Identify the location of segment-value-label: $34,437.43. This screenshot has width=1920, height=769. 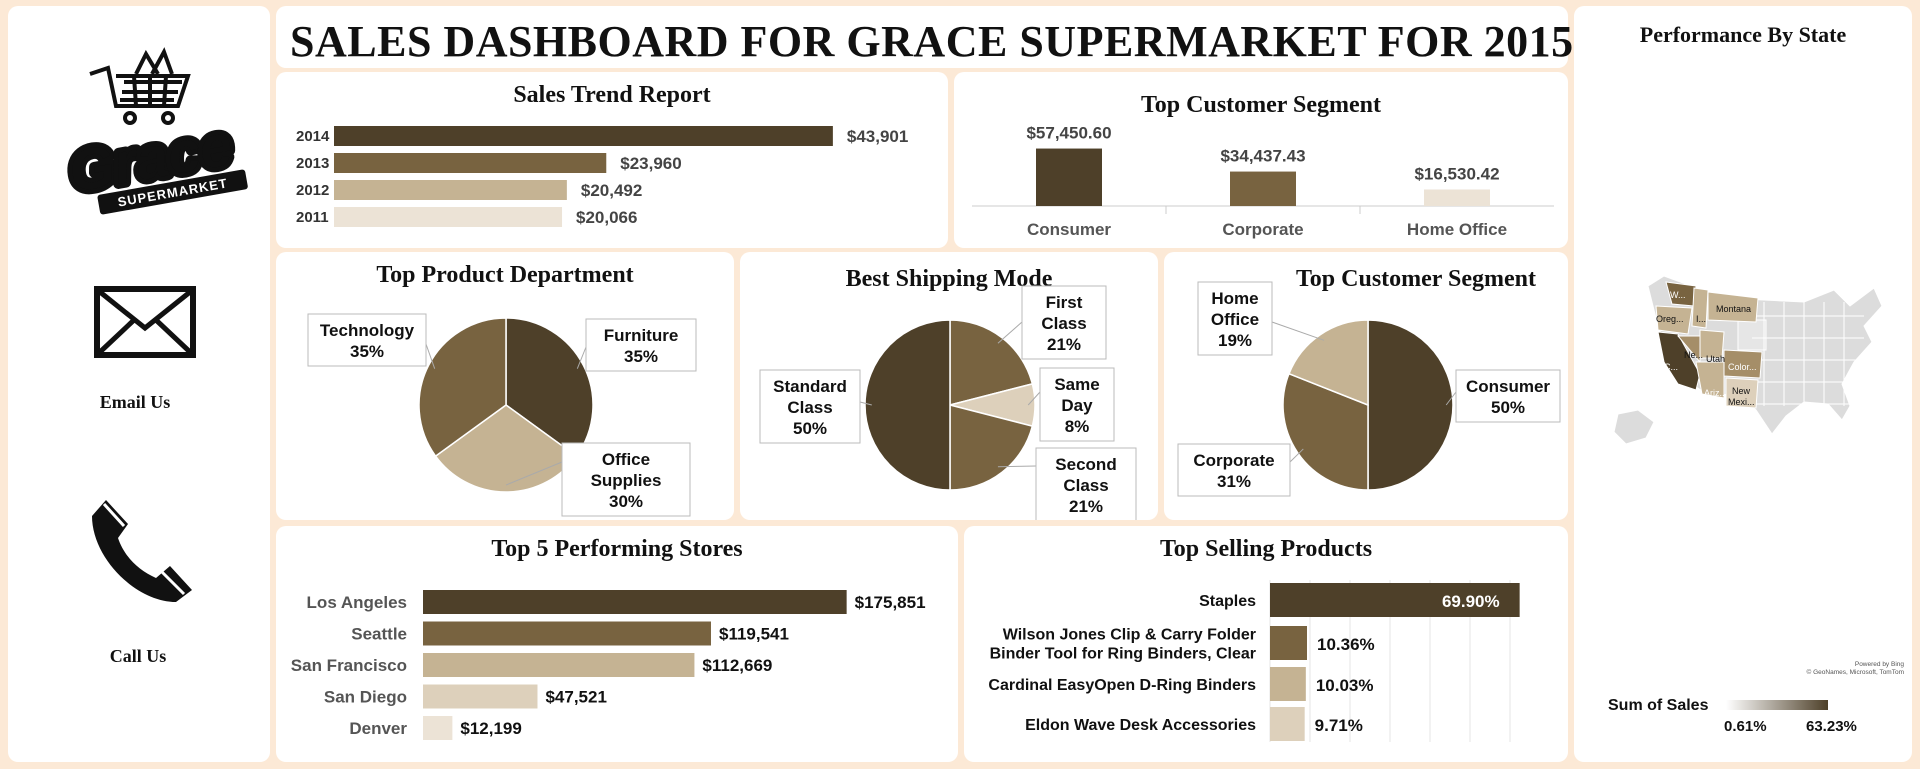
(1262, 156).